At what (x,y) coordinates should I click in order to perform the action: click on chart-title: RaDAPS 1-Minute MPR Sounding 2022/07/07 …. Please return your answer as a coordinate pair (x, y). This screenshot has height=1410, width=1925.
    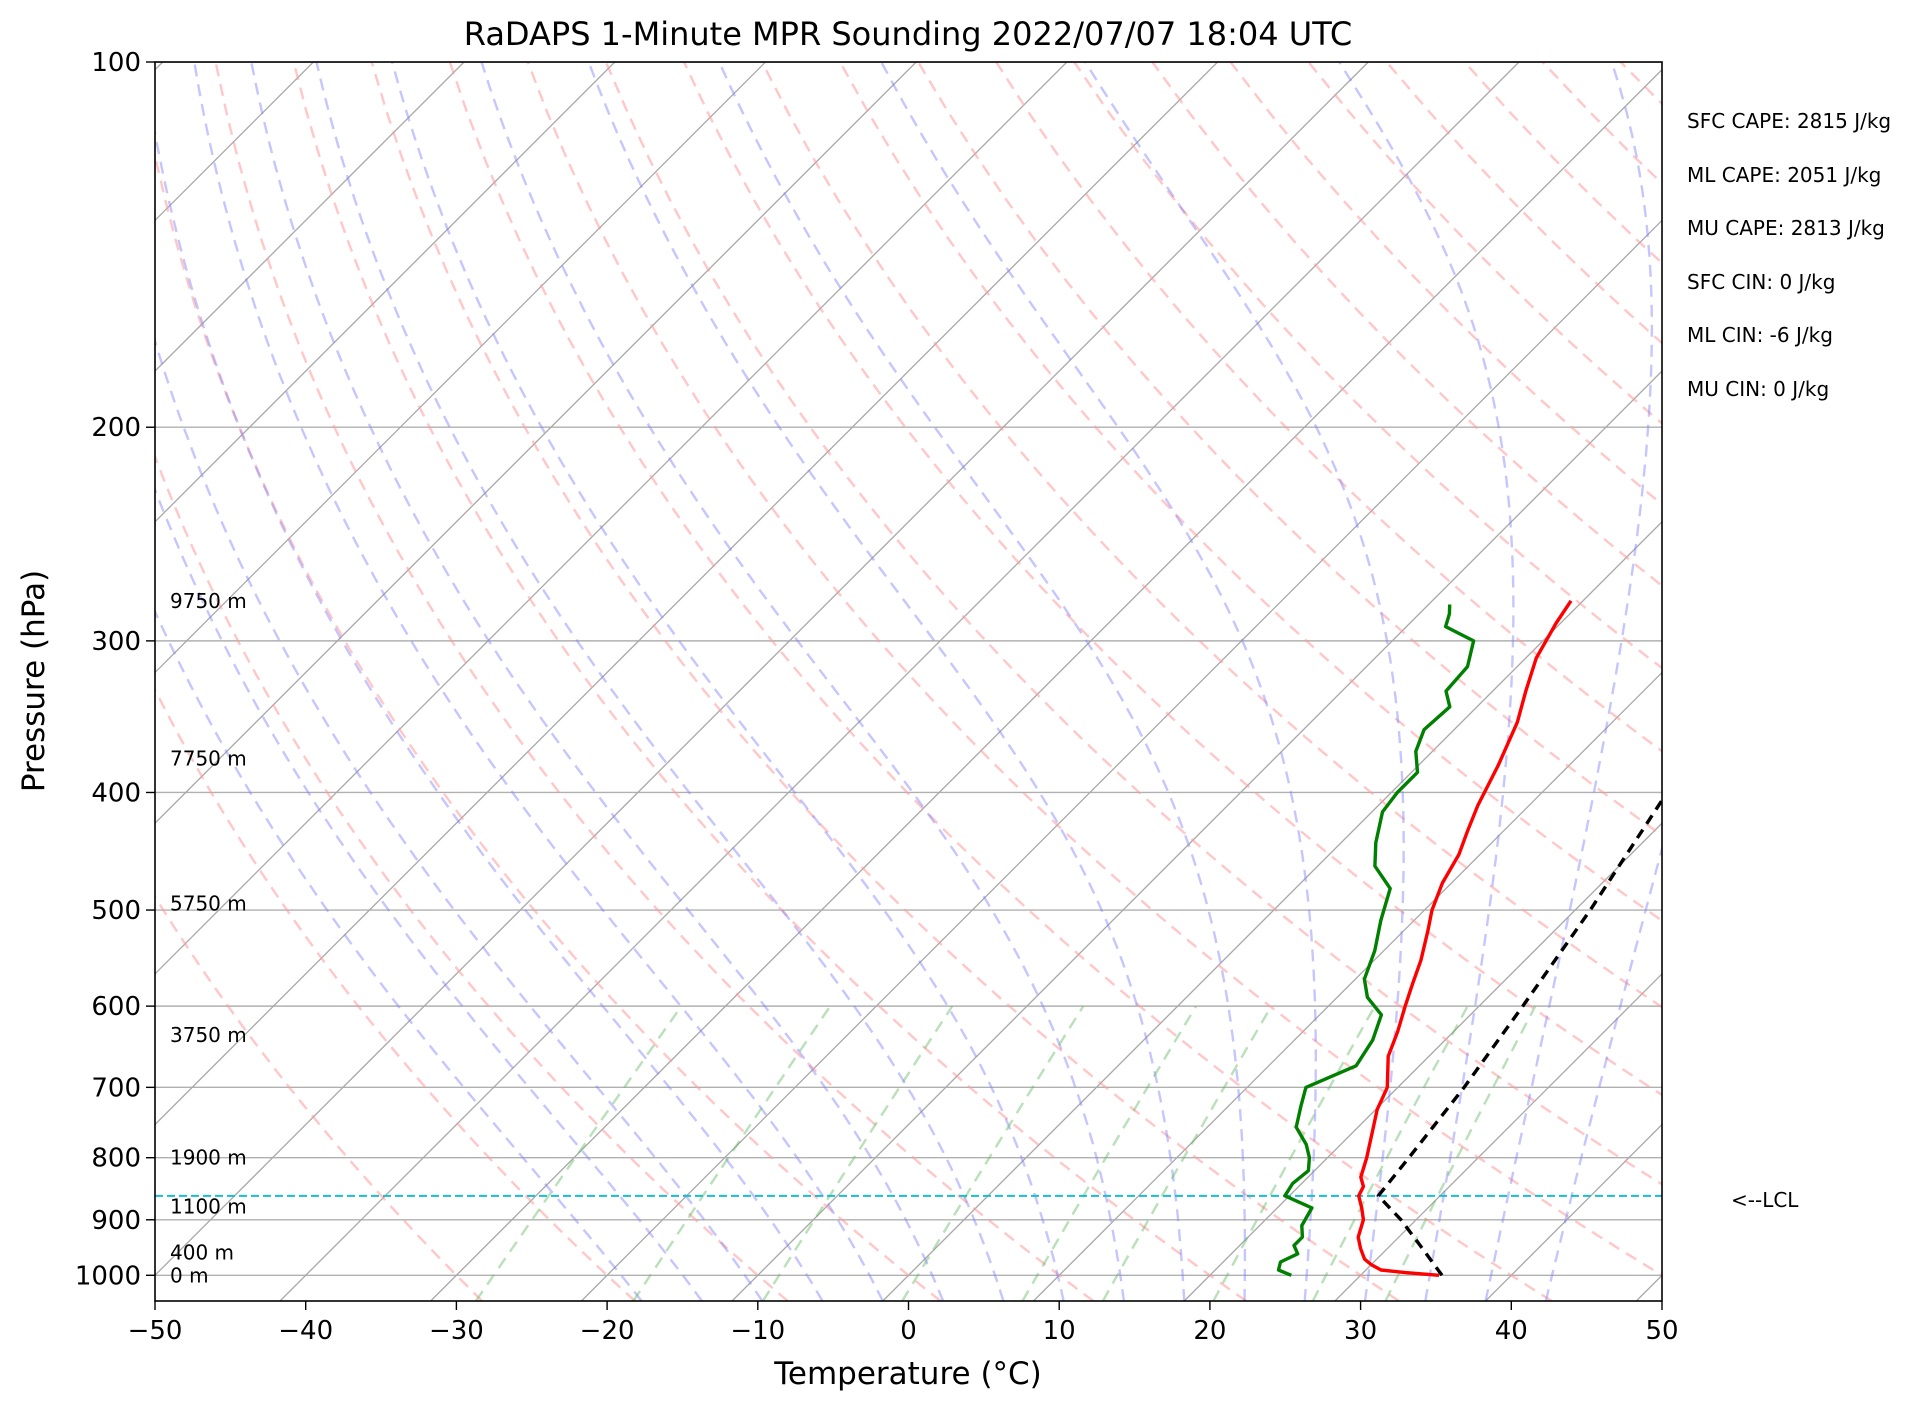
    Looking at the image, I should click on (908, 34).